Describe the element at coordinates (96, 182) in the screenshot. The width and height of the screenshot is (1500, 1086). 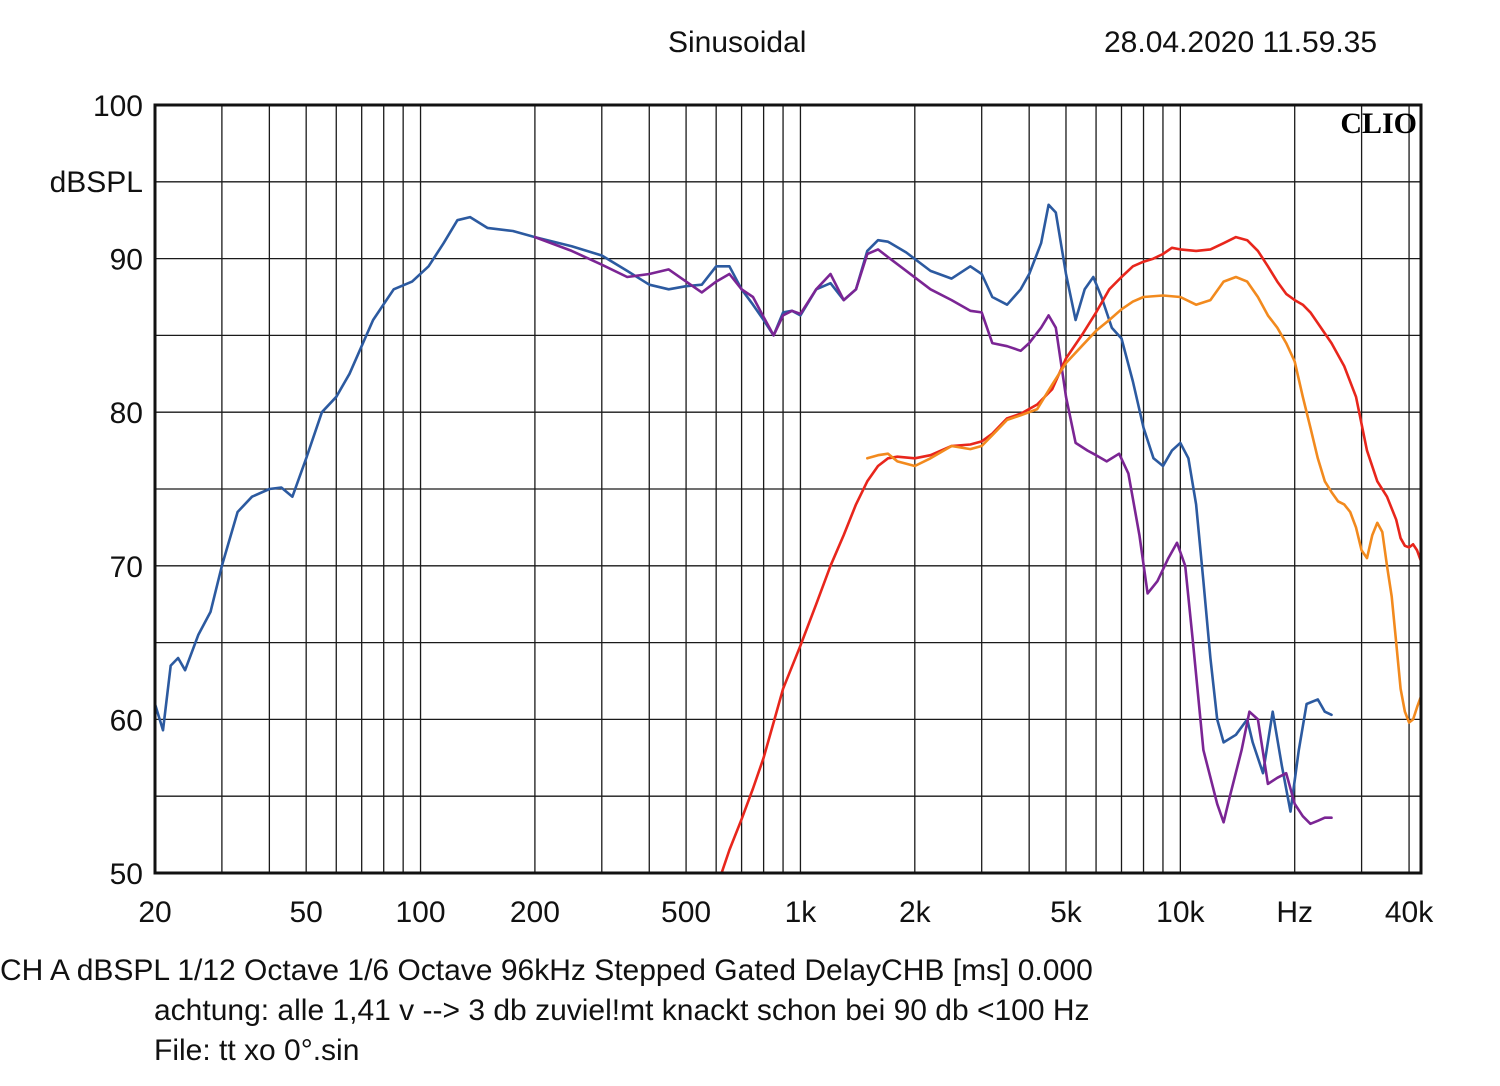
I see `y-axis-label: dBSPL` at that location.